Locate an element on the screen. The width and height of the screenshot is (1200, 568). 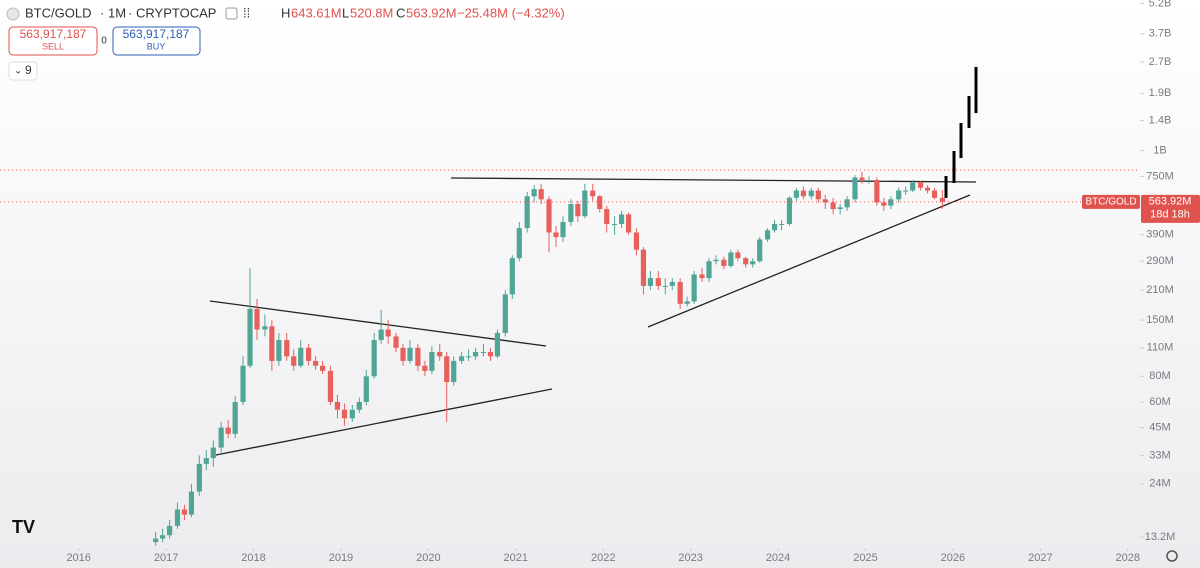
change: −25.48M (−4.32%) is located at coordinates (511, 12).